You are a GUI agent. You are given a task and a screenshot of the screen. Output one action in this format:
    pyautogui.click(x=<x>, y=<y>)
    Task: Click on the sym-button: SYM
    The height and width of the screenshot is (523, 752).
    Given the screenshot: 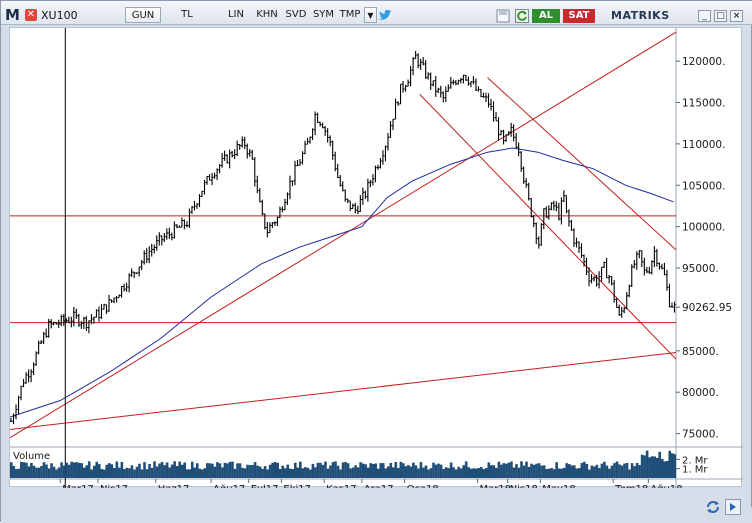 What is the action you would take?
    pyautogui.click(x=323, y=14)
    